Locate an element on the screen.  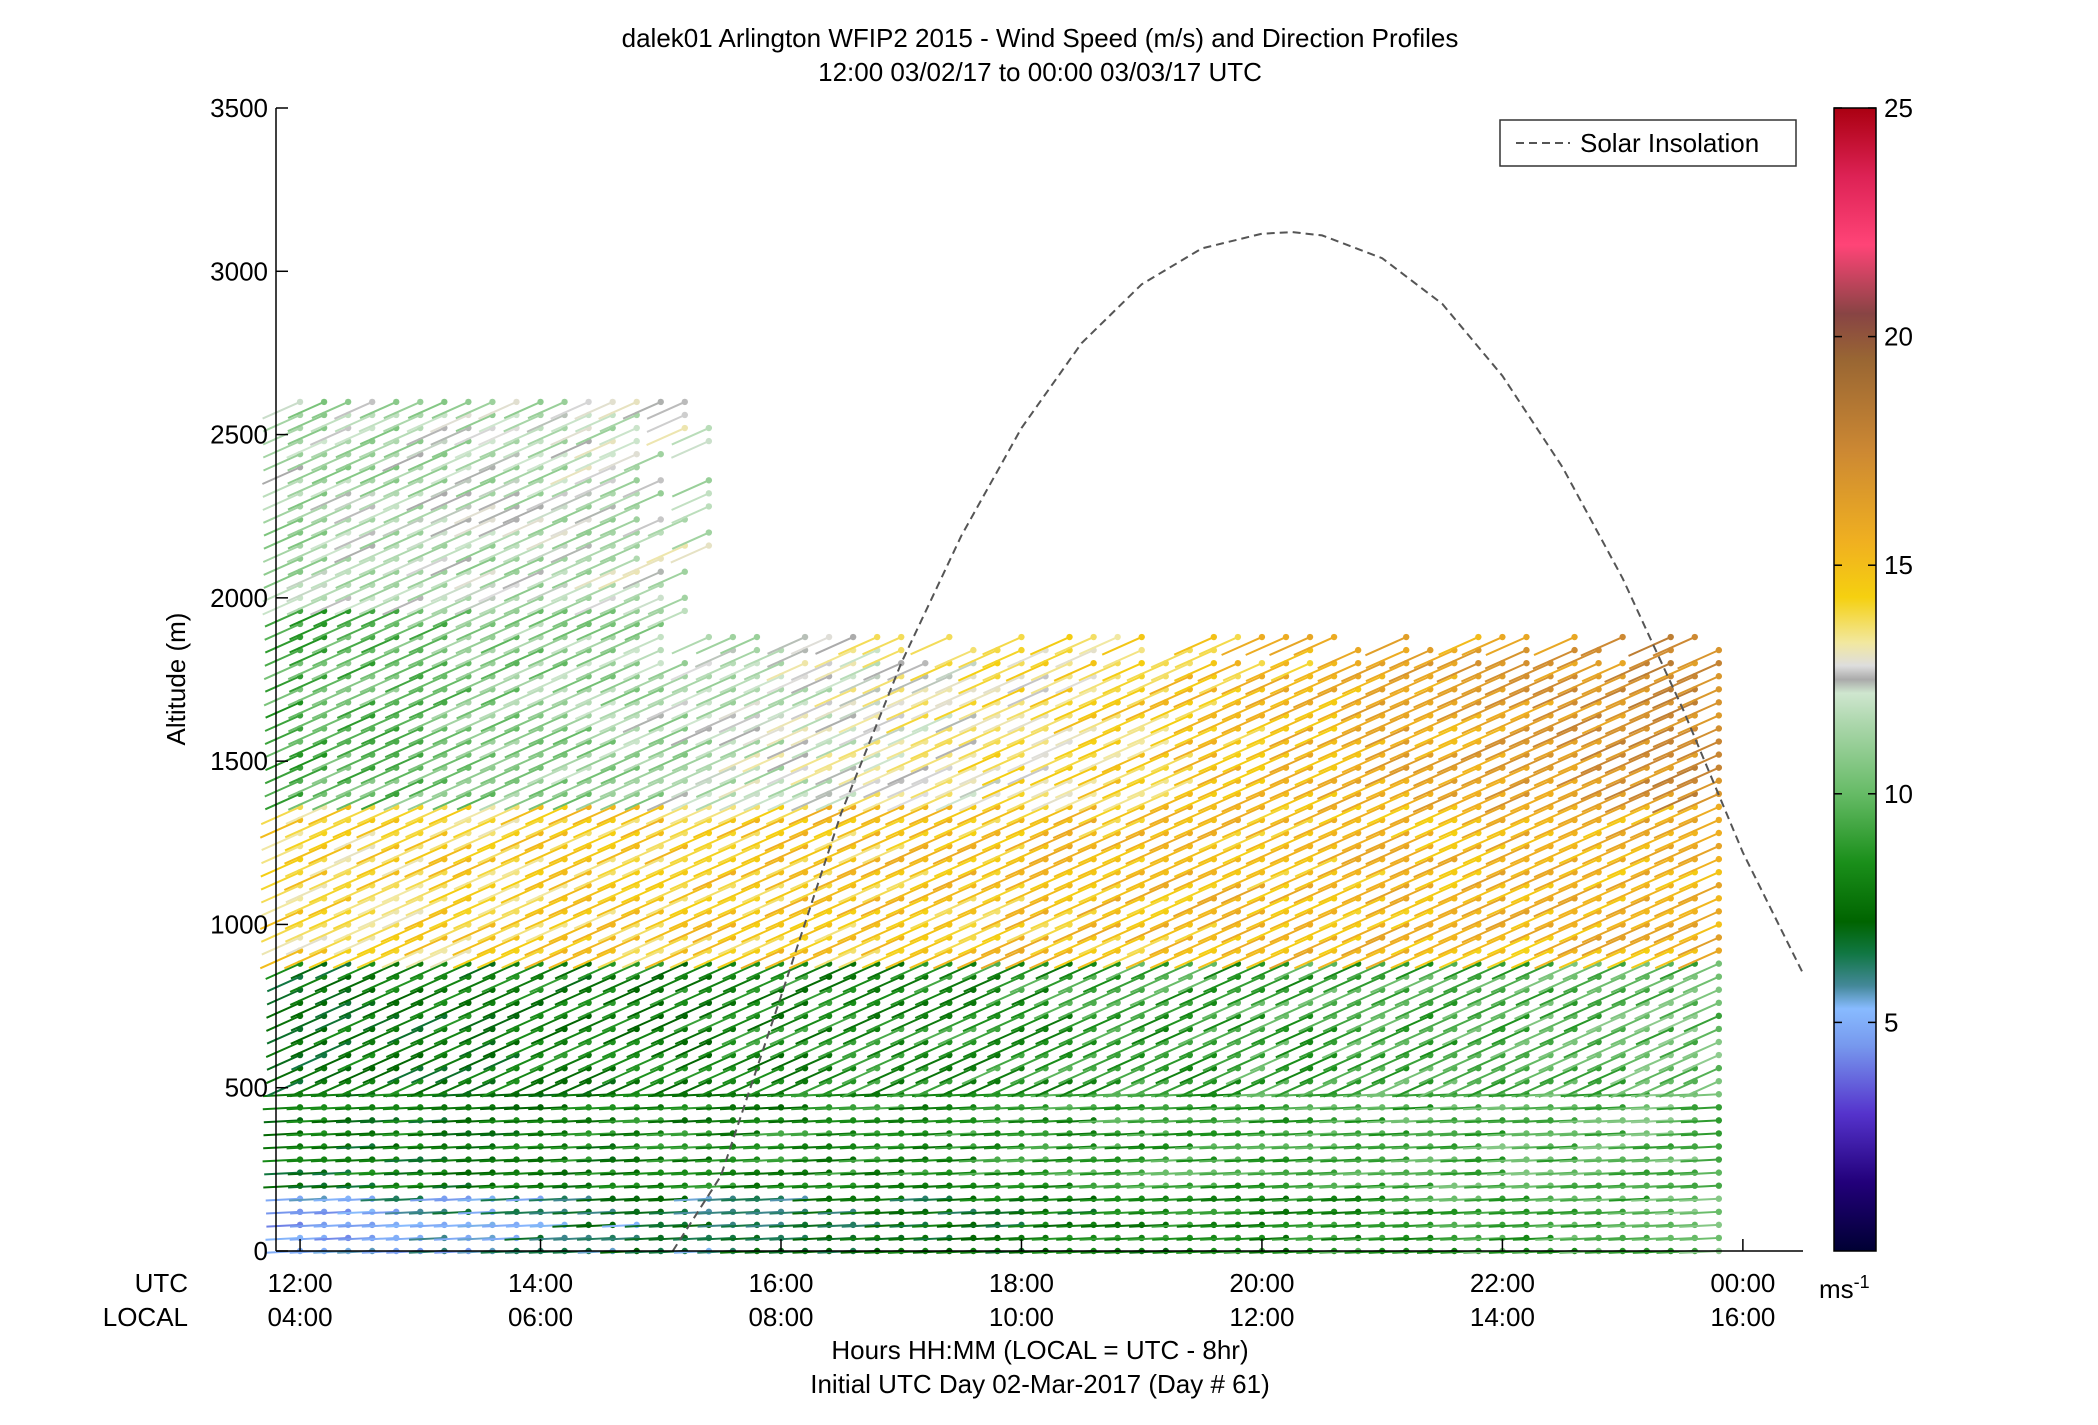
y-tick-label: 1000 is located at coordinates (239, 924).